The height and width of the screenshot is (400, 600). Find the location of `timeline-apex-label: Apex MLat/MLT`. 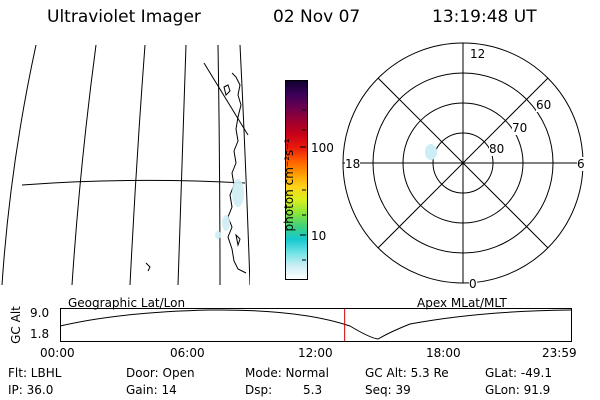

timeline-apex-label: Apex MLat/MLT is located at coordinates (462, 303).